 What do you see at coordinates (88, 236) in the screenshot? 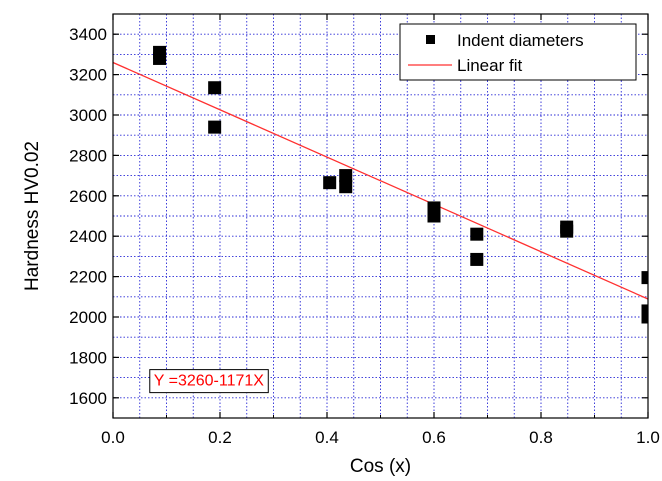
I see `y-tick-label: 2400` at bounding box center [88, 236].